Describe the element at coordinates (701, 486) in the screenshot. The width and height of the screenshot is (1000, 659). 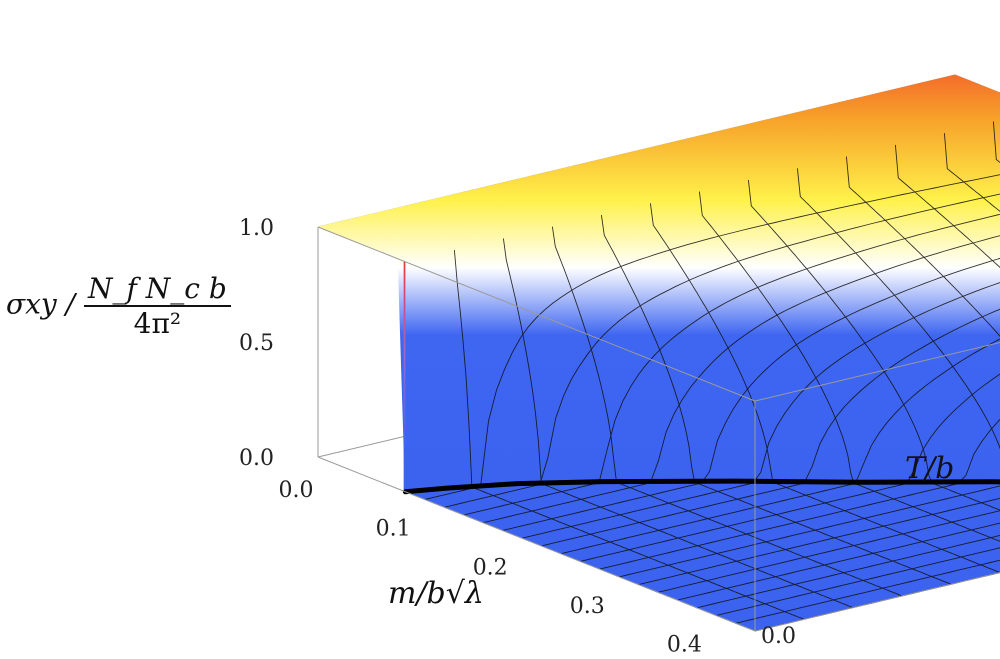
I see `transition-curve` at that location.